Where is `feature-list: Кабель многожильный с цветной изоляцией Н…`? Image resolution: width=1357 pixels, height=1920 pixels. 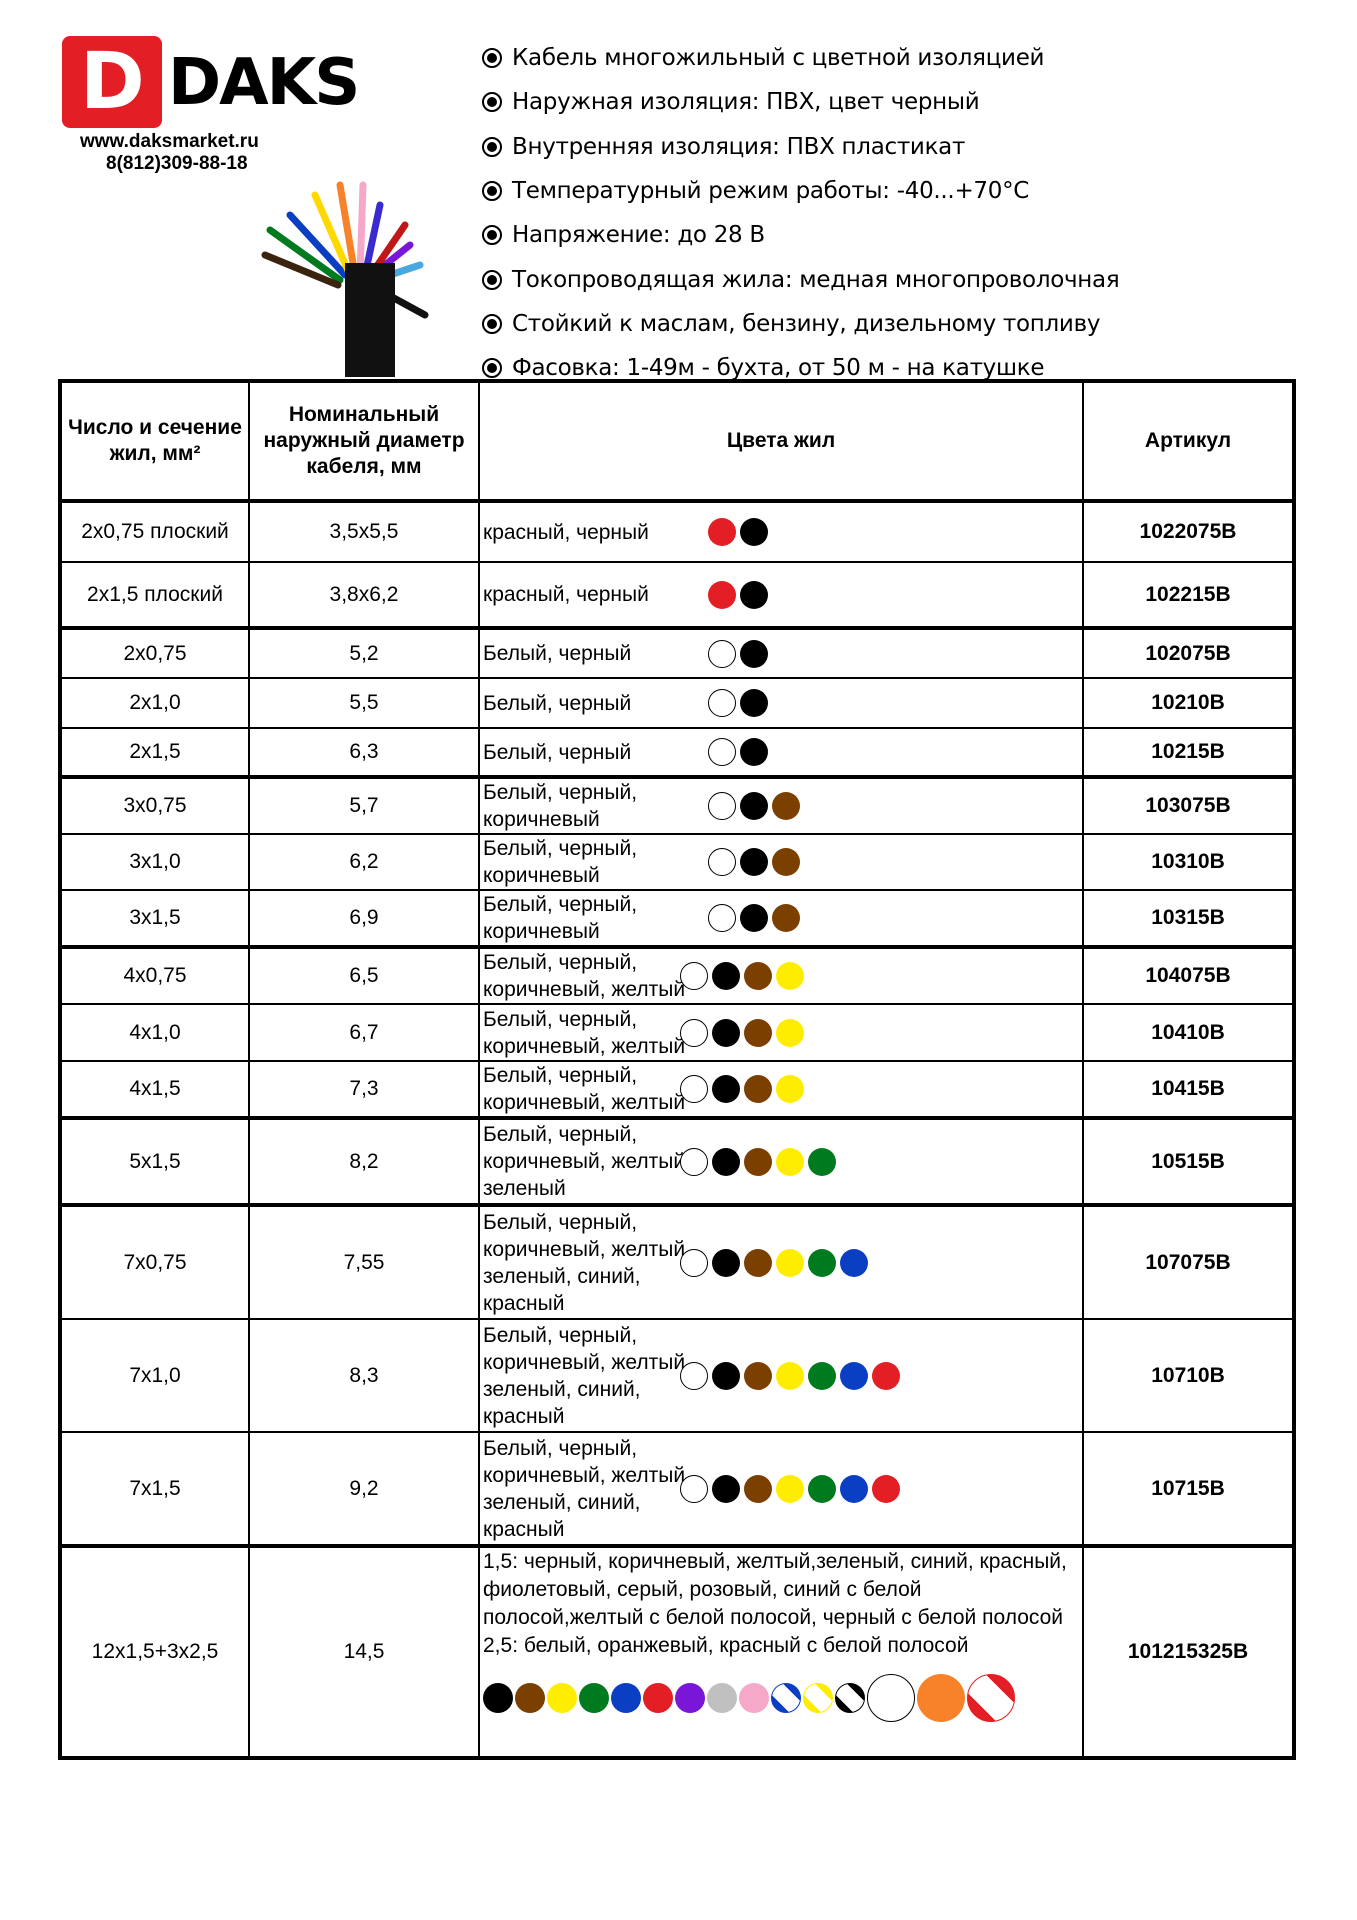 feature-list: Кабель многожильный с цветной изоляцией Н… is located at coordinates (801, 213).